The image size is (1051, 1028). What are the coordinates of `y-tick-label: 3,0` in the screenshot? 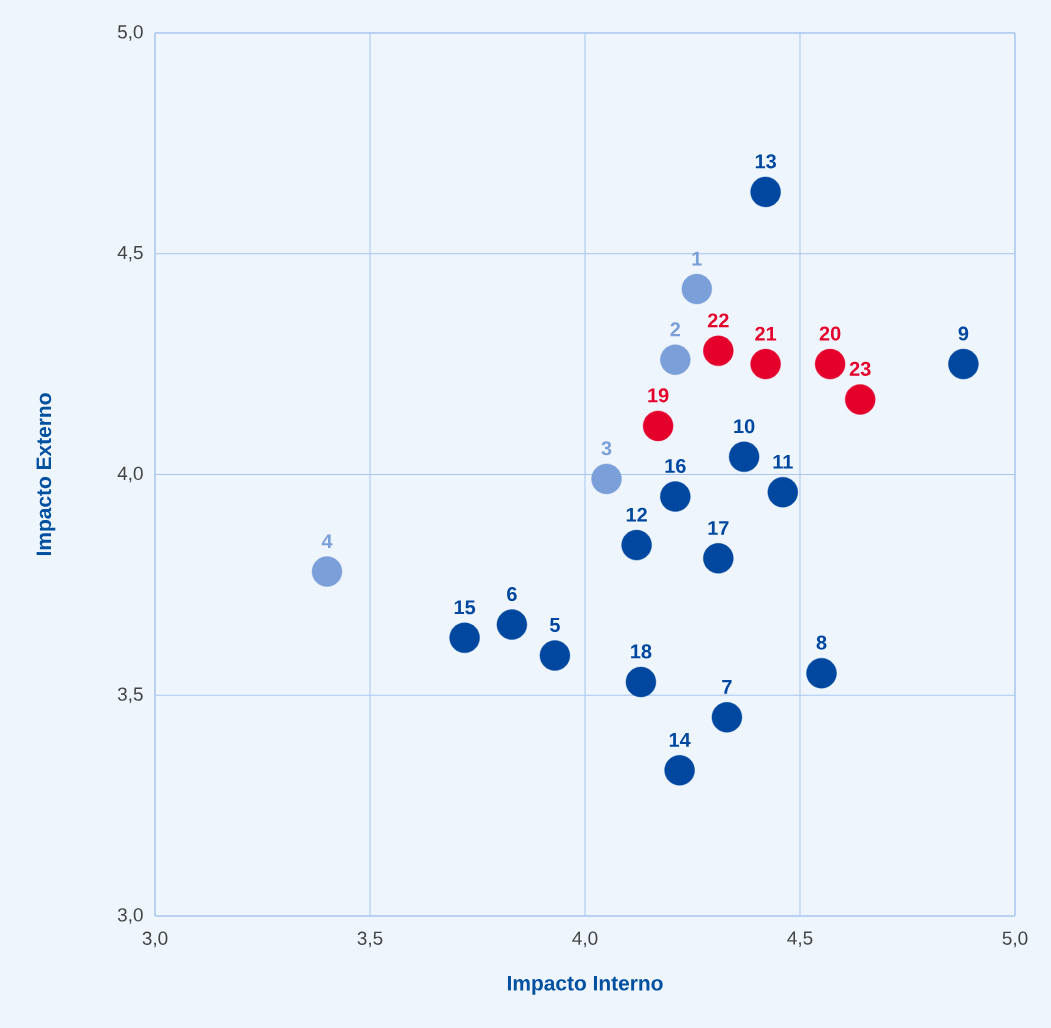 It's located at (130, 916).